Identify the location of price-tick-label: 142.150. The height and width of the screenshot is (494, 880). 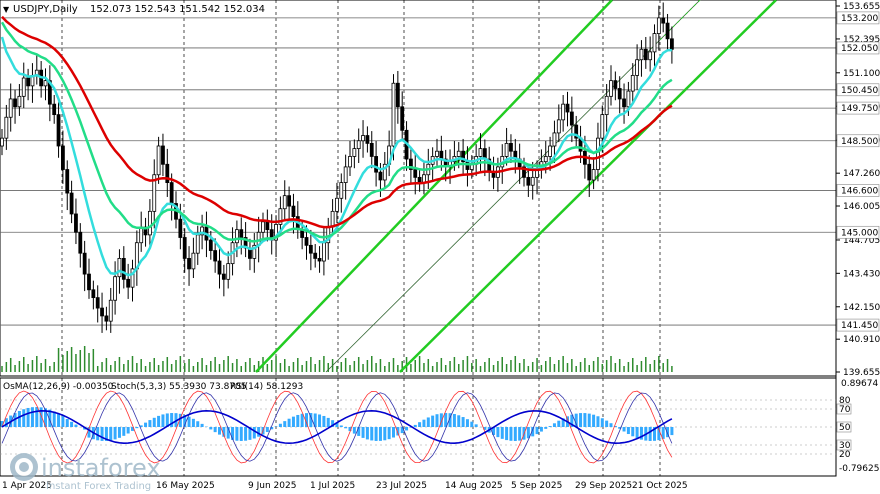
(861, 308).